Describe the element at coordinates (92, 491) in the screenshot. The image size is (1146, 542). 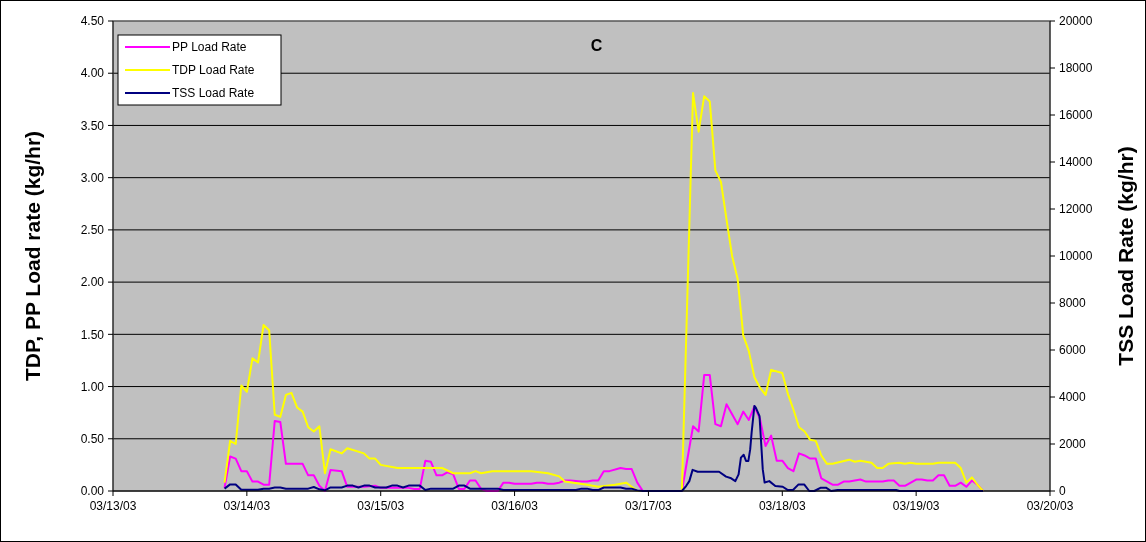
I see `y-tick-label: 0.00` at that location.